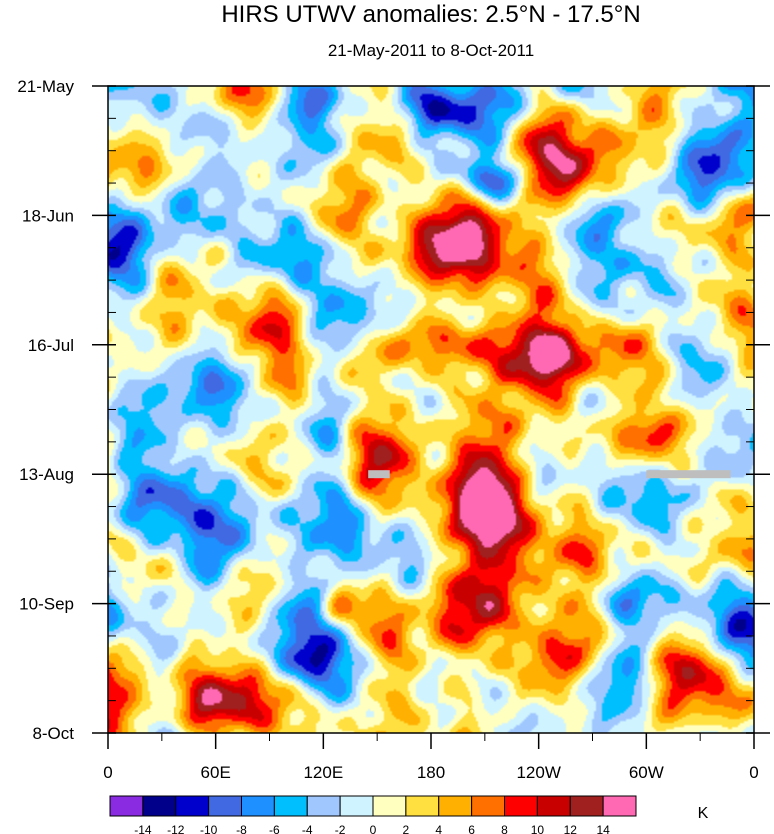 The image size is (774, 834). Describe the element at coordinates (430, 14) in the screenshot. I see `chart-title: HIRS UTWV anomalies: 2.5°N - 17.5°N` at that location.